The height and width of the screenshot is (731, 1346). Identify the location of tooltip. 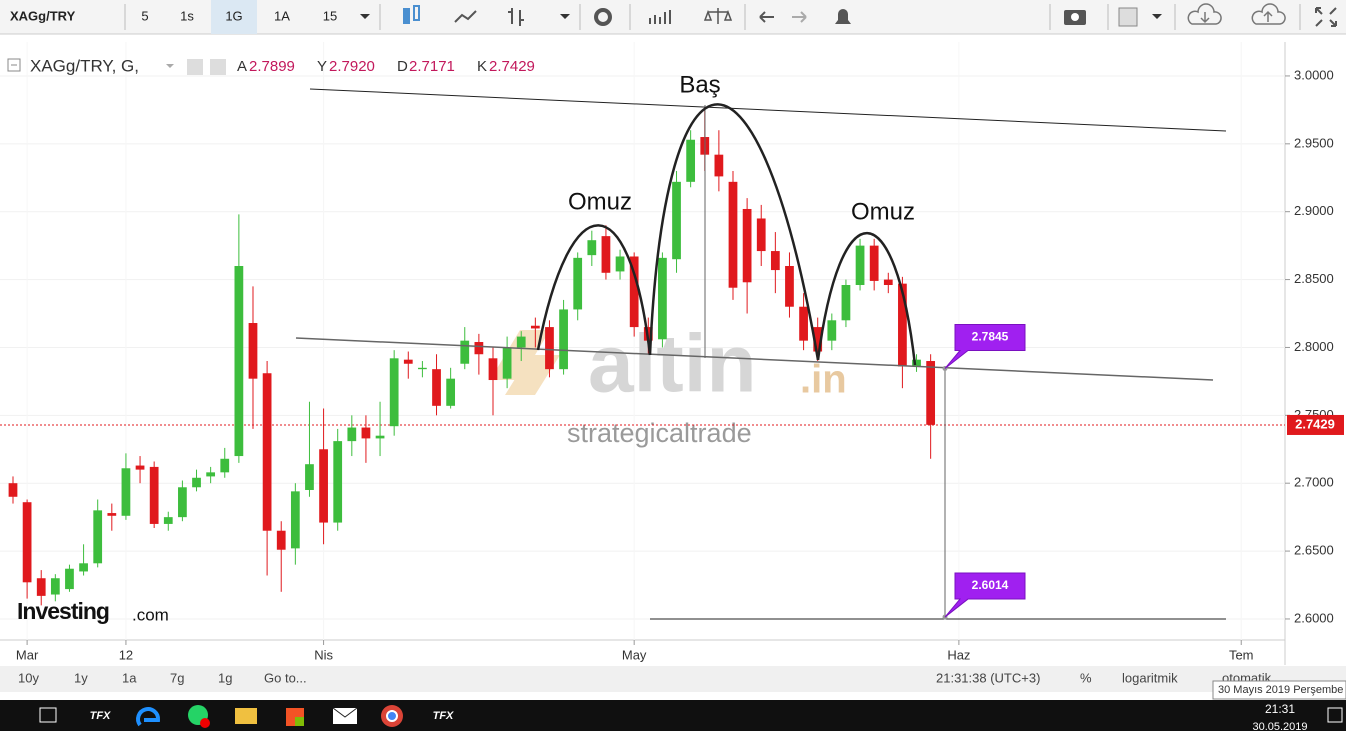
(1279, 690).